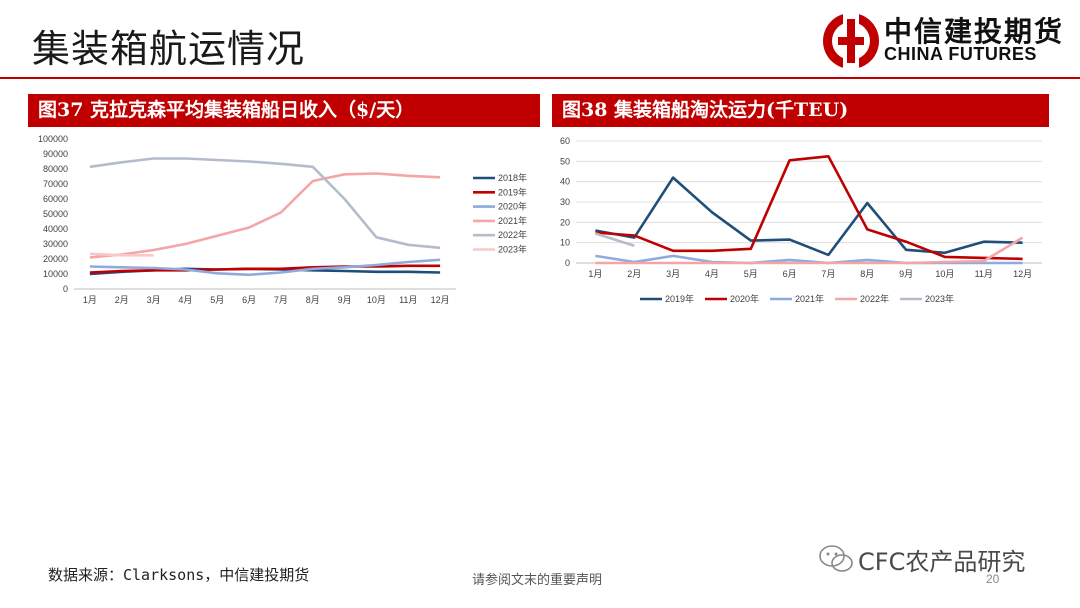 The height and width of the screenshot is (608, 1080). I want to click on y-tick-label: 20, so click(565, 222).